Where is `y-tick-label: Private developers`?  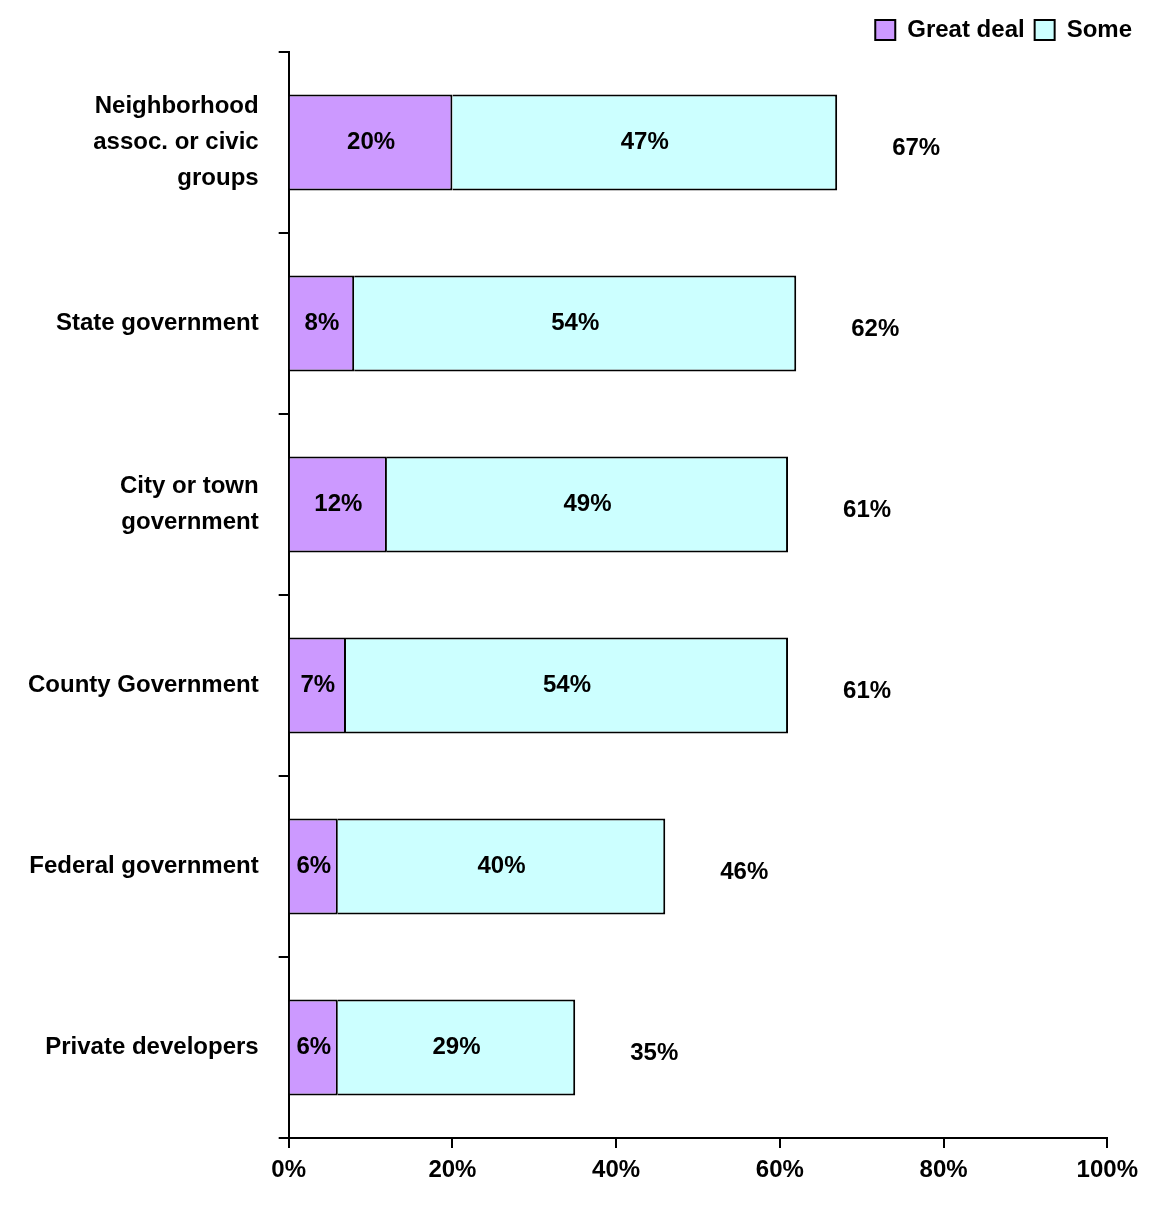 y-tick-label: Private developers is located at coordinates (152, 1046).